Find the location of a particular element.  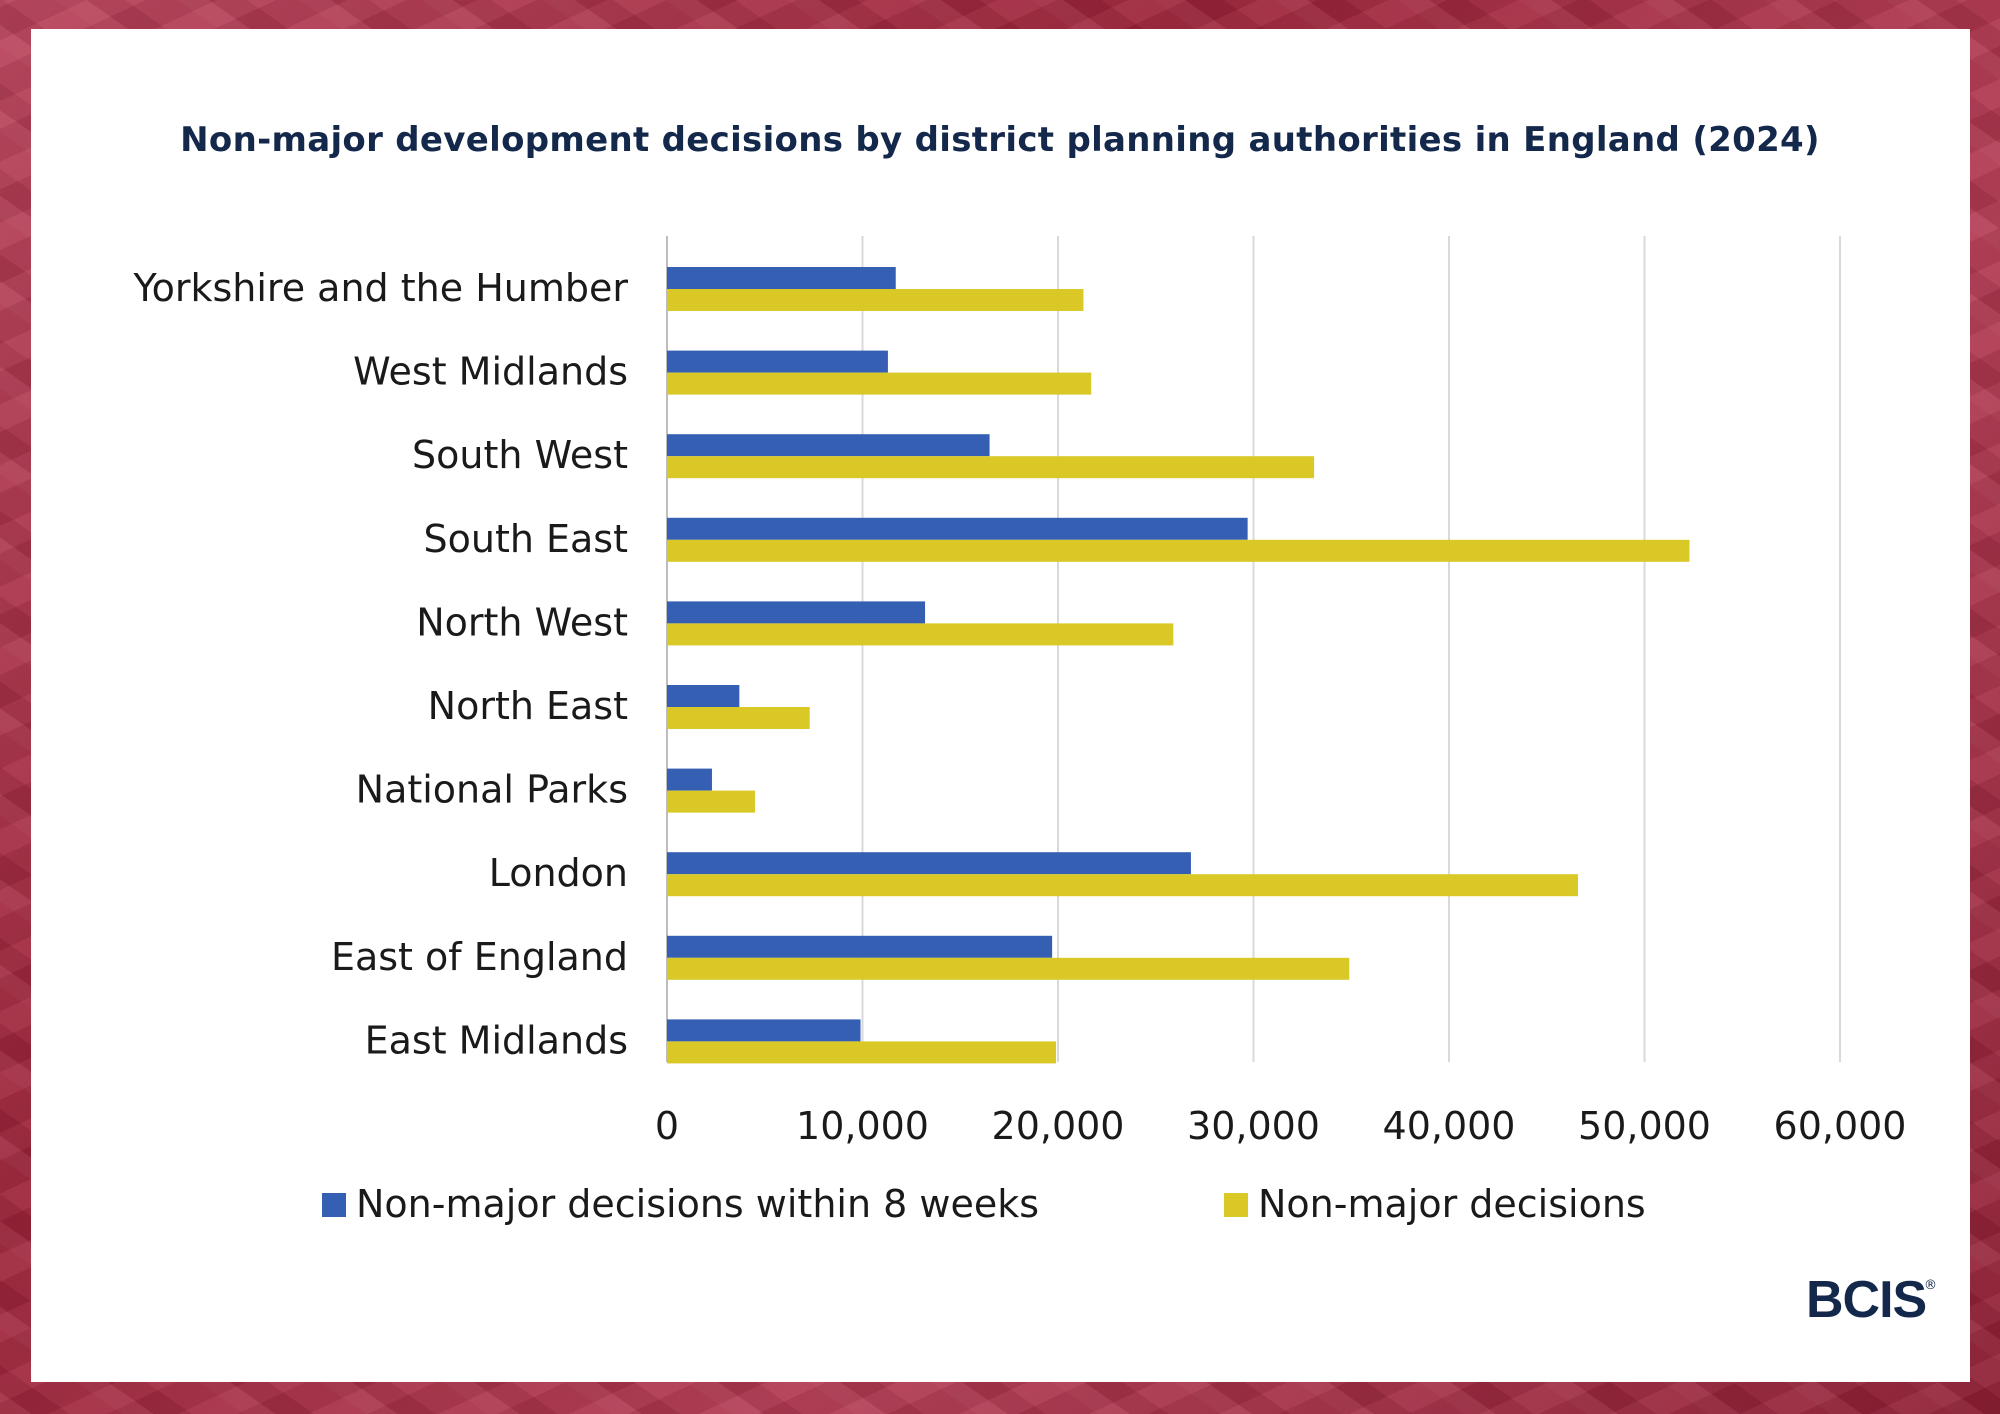

bcis-logo: BCIS is located at coordinates (1866, 1300).